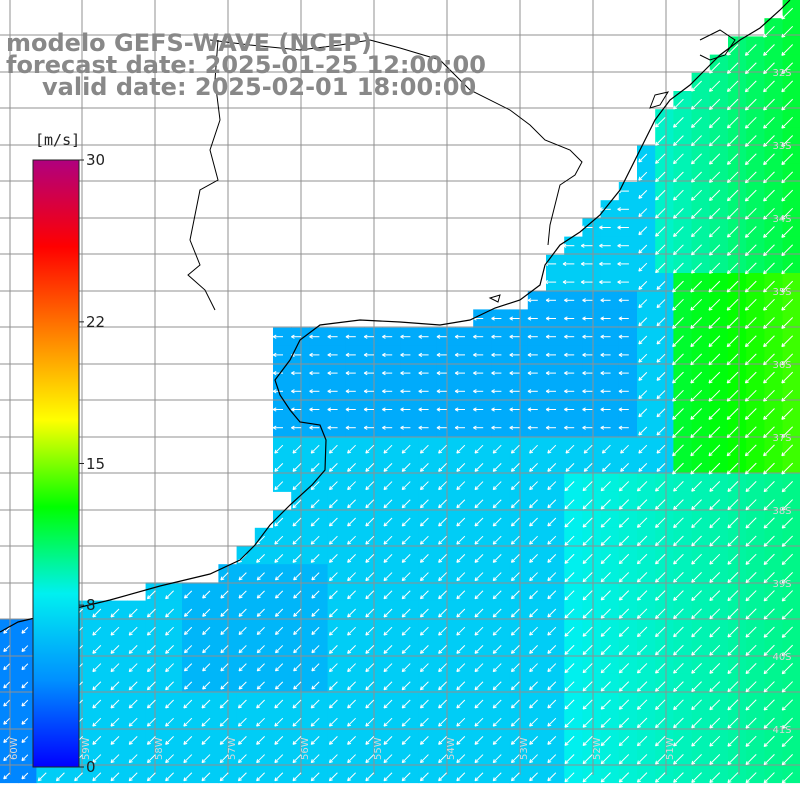  What do you see at coordinates (259, 87) in the screenshot?
I see `valid-date: valid date: 2025-02-01 18:00:00` at bounding box center [259, 87].